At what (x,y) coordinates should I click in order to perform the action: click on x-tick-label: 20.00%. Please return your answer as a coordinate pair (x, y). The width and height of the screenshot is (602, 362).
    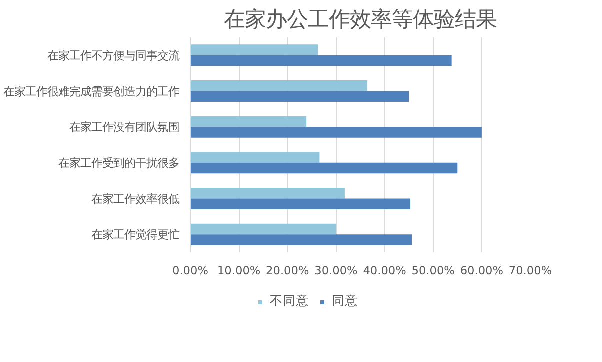
    Looking at the image, I should click on (288, 271).